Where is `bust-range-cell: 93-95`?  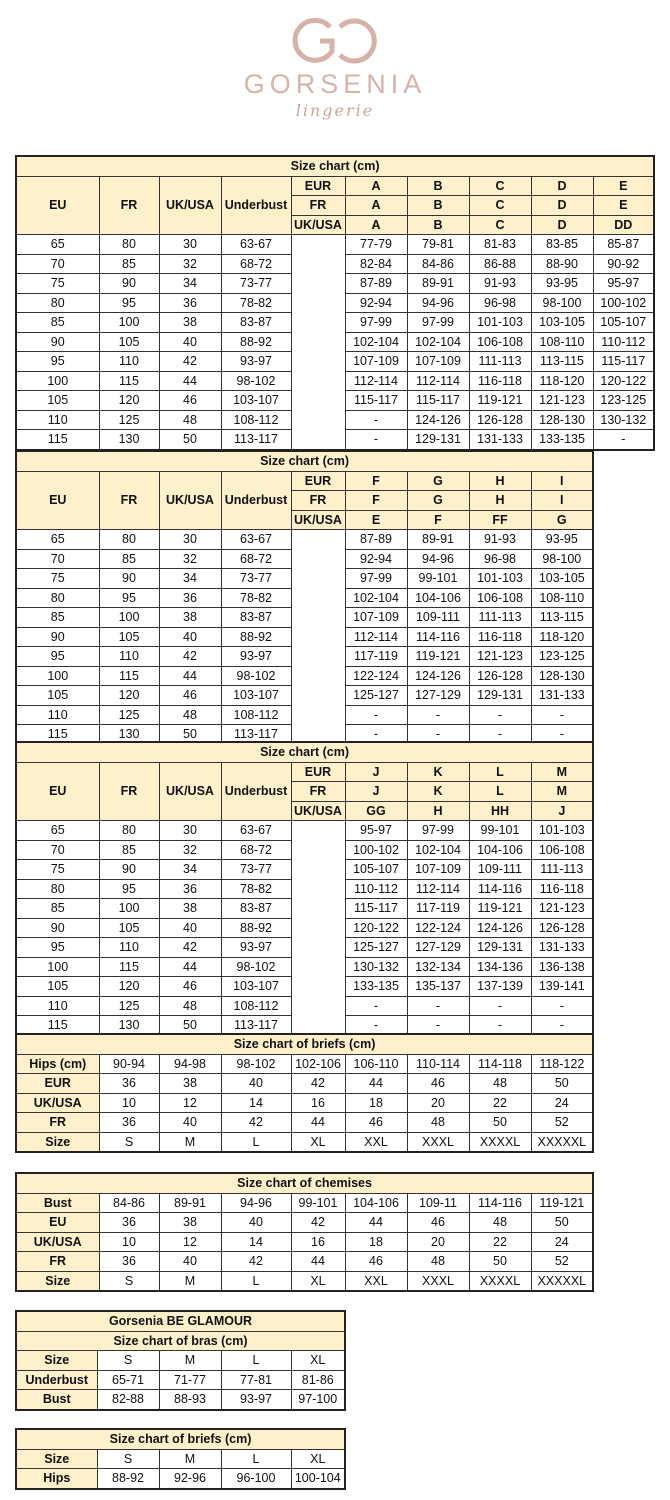 bust-range-cell: 93-95 is located at coordinates (562, 283).